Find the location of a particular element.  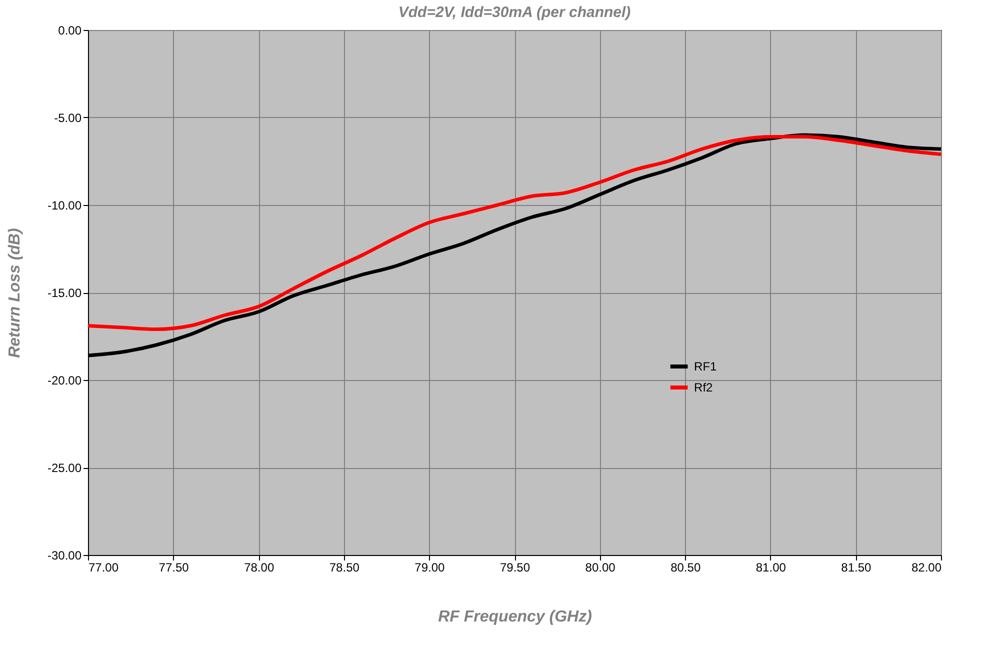

x-tick-label: 77.50 is located at coordinates (174, 567).